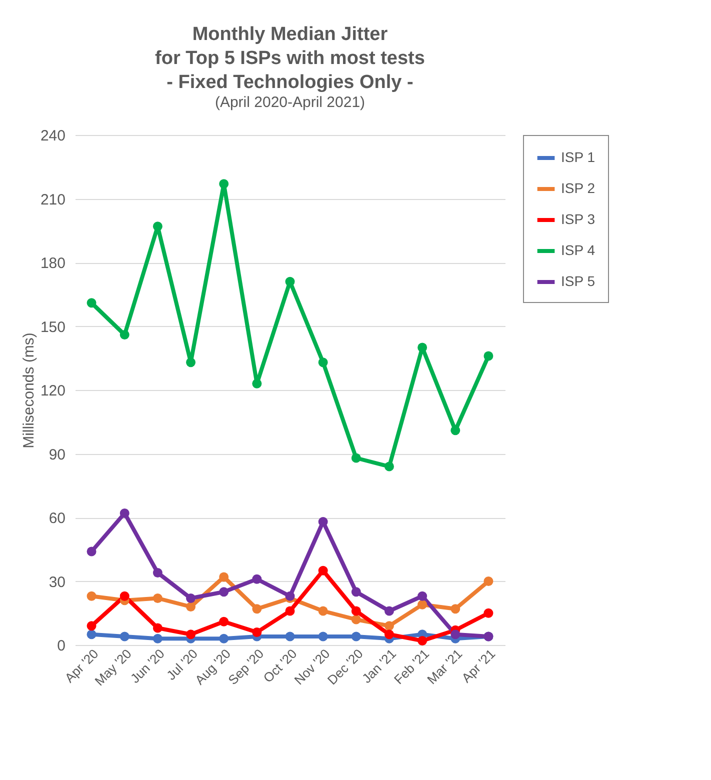 Image resolution: width=711 pixels, height=780 pixels. What do you see at coordinates (61, 646) in the screenshot?
I see `y-tick-label: 0` at bounding box center [61, 646].